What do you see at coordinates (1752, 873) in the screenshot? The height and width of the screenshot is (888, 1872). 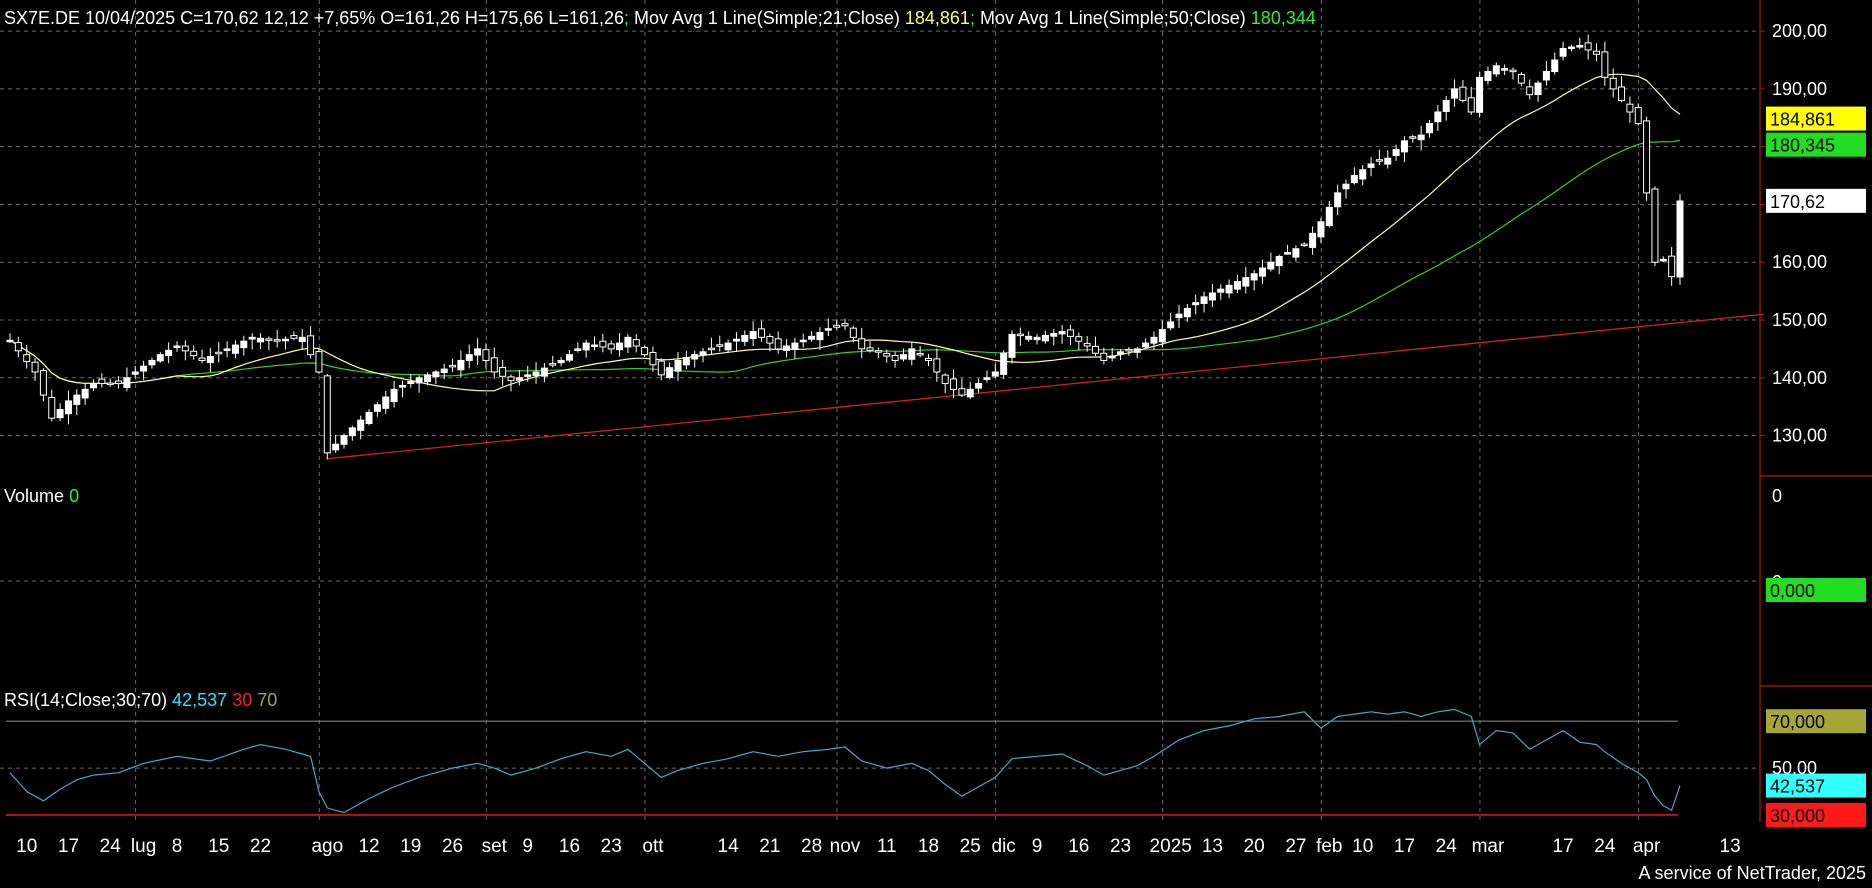 I see `footer-credit: A service of NetTrader, 2025` at bounding box center [1752, 873].